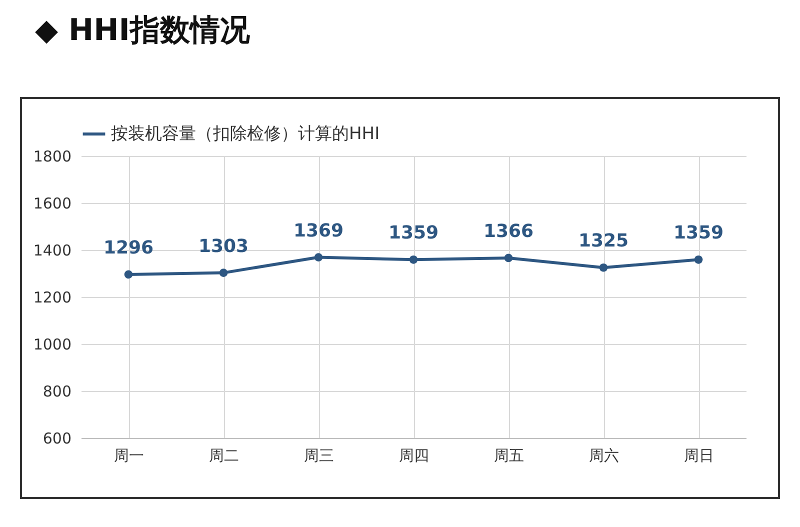 This screenshot has height=527, width=800. What do you see at coordinates (603, 241) in the screenshot?
I see `data-label: 1325` at bounding box center [603, 241].